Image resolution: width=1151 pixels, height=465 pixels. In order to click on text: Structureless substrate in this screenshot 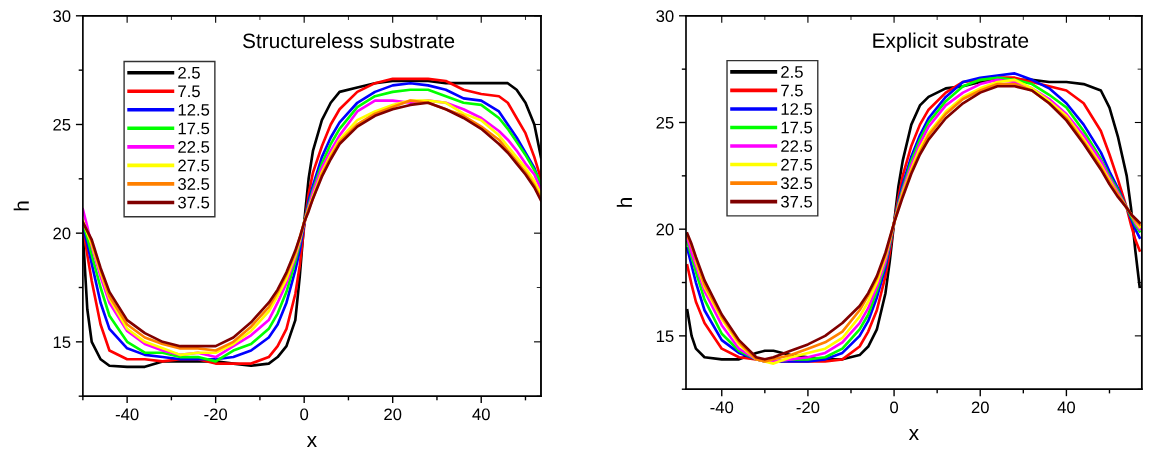, I will do `click(349, 40)`.